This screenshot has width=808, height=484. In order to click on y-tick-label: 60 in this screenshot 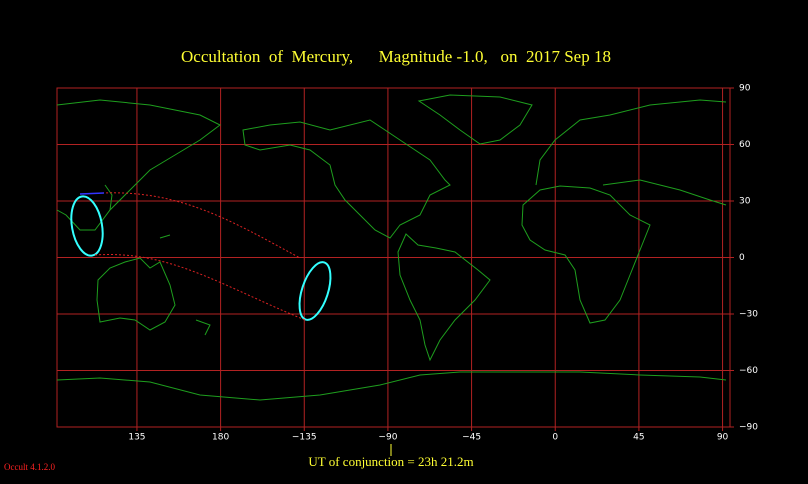, I will do `click(745, 145)`.